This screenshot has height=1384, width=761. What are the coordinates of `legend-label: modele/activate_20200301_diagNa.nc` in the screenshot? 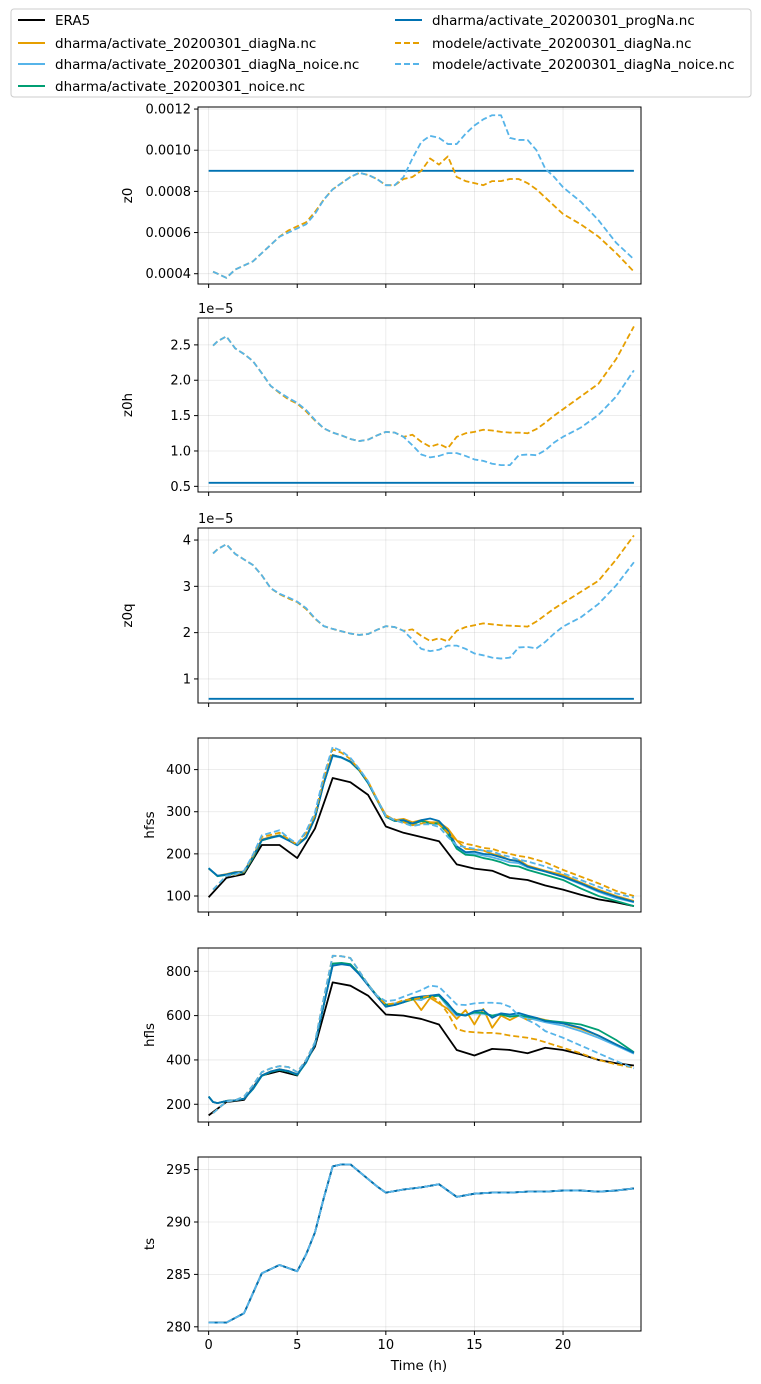 It's located at (562, 44).